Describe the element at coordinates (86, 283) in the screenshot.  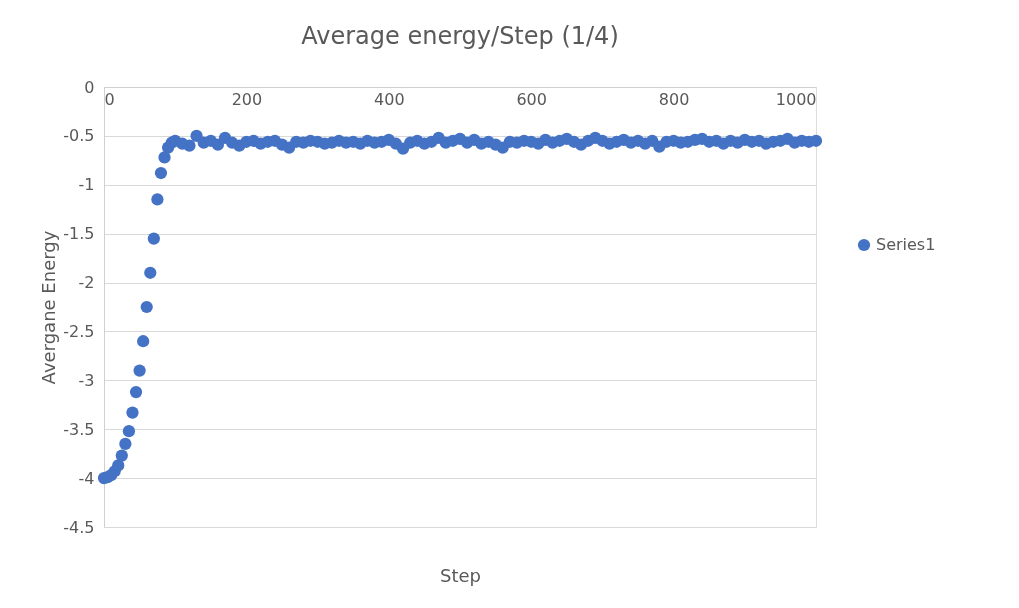
I see `y-tick-label: -2` at that location.